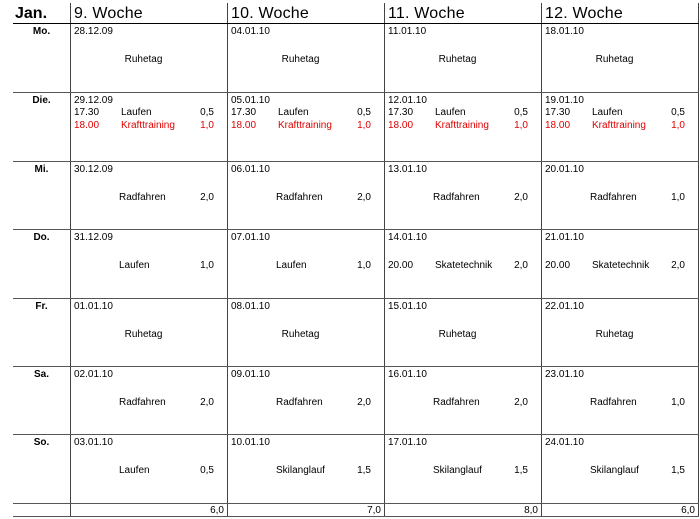 This screenshot has height=519, width=700. Describe the element at coordinates (564, 169) in the screenshot. I see `cell-date: 20.01.10` at that location.